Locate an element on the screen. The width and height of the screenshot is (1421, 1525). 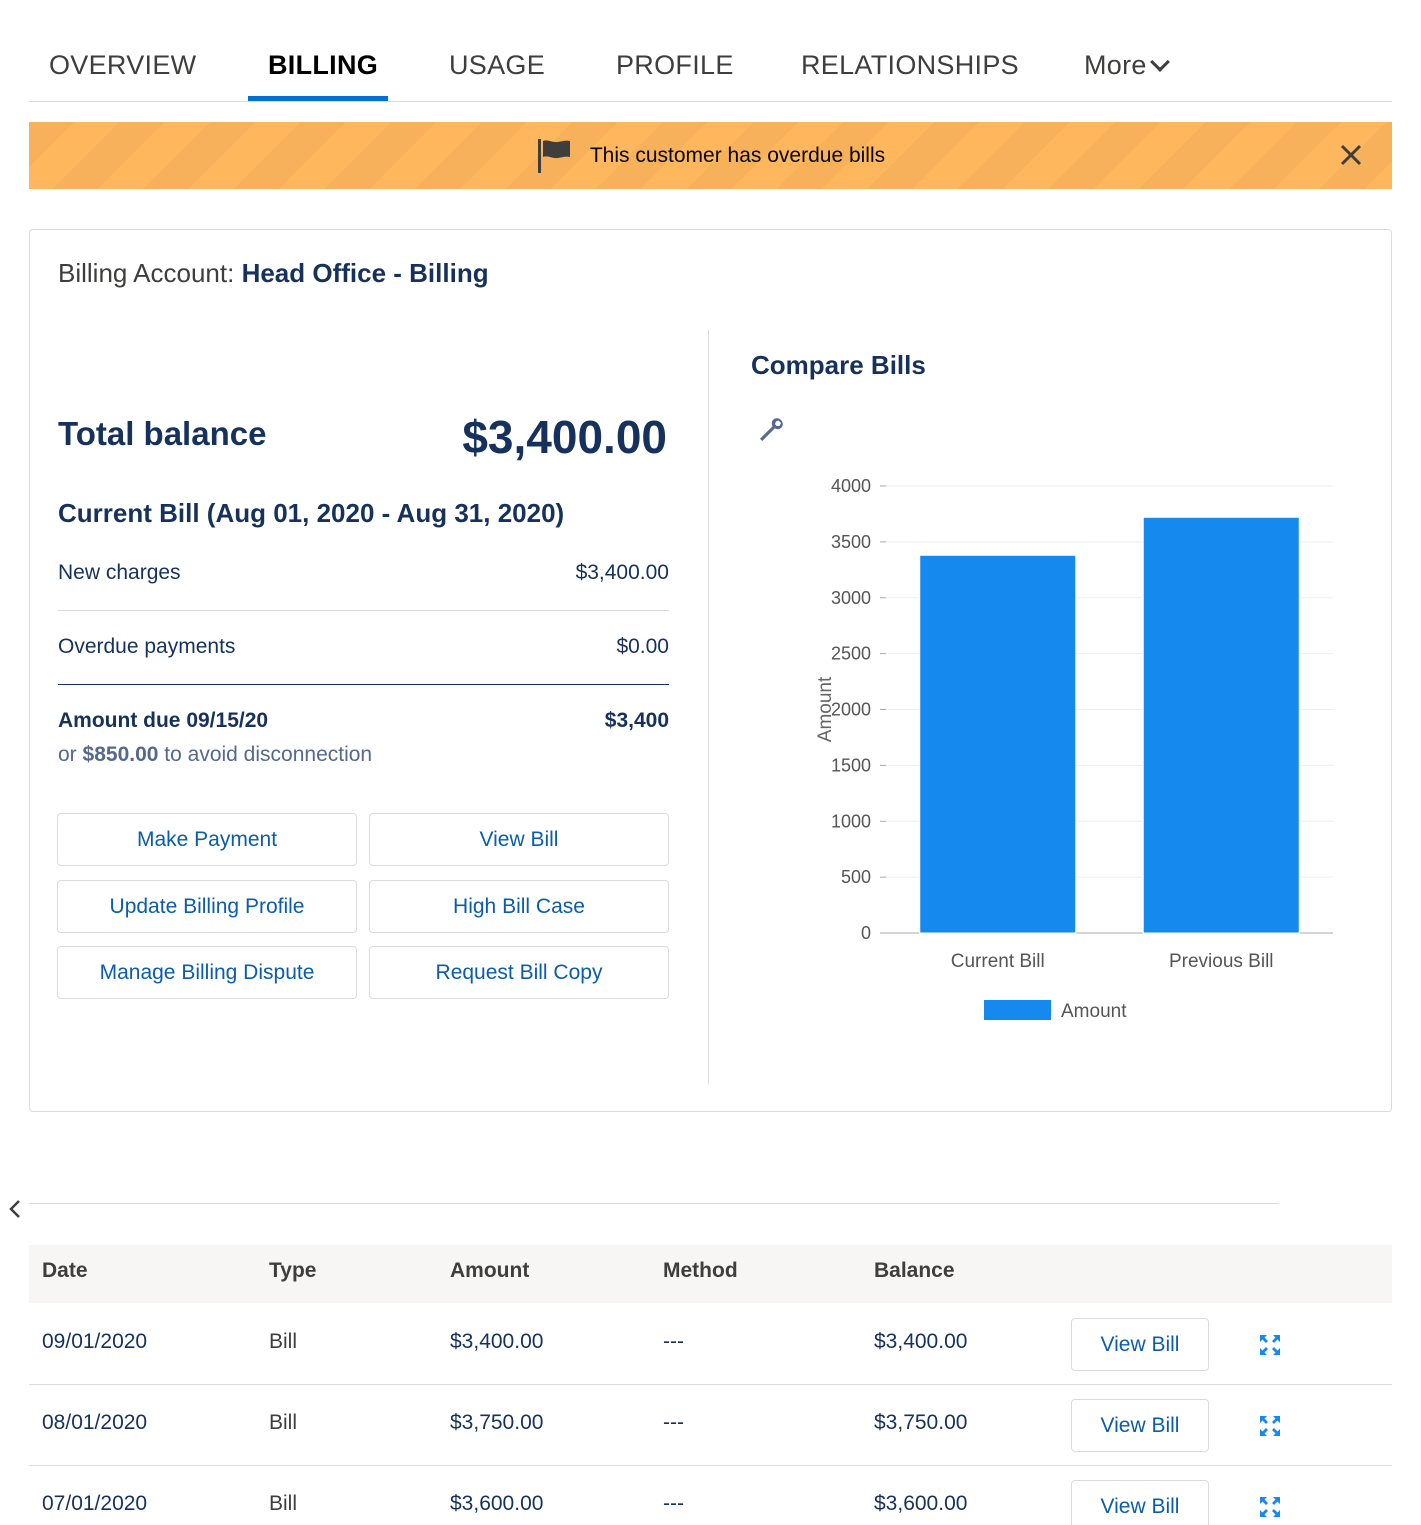
row-divider is located at coordinates (363, 610).